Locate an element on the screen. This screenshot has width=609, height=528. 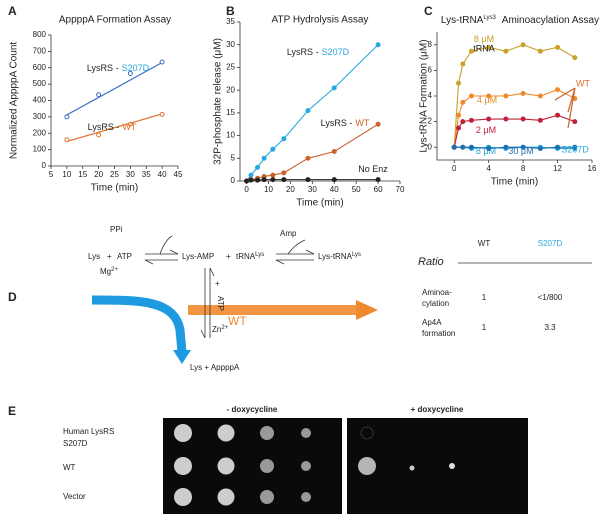
plate is located at coordinates (437, 466).